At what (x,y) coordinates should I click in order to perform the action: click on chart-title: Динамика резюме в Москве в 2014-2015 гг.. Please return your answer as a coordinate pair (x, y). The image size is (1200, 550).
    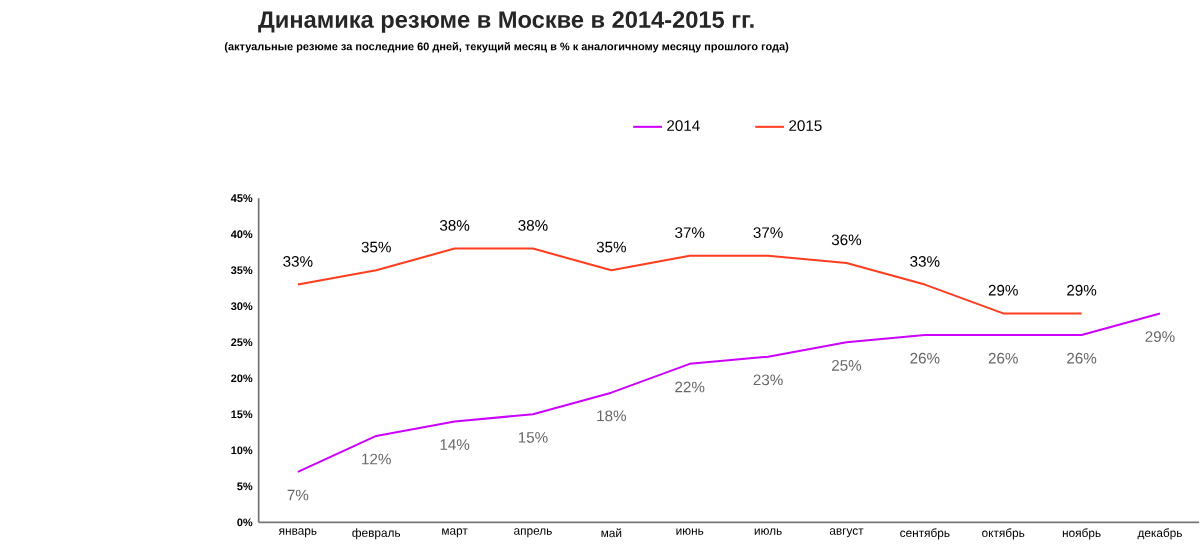
    Looking at the image, I should click on (506, 22).